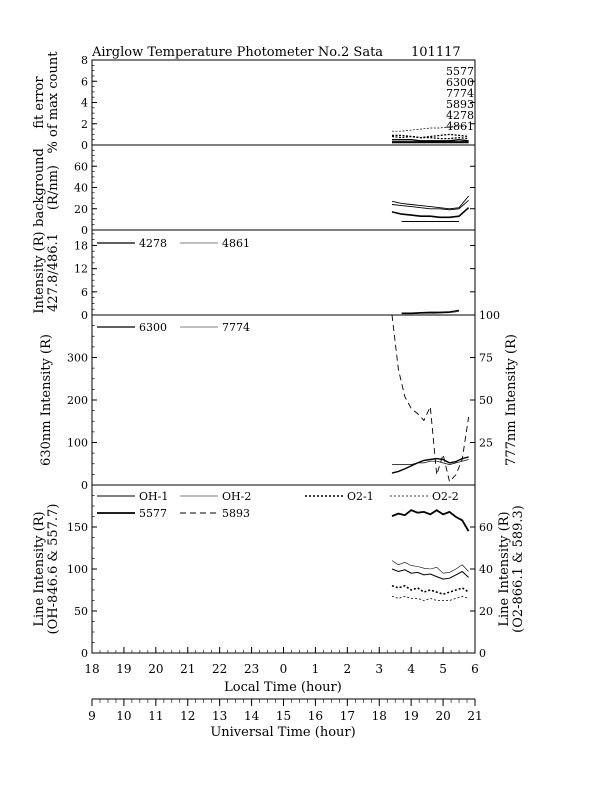  Describe the element at coordinates (360, 496) in the screenshot. I see `legend-label: O2-1` at that location.